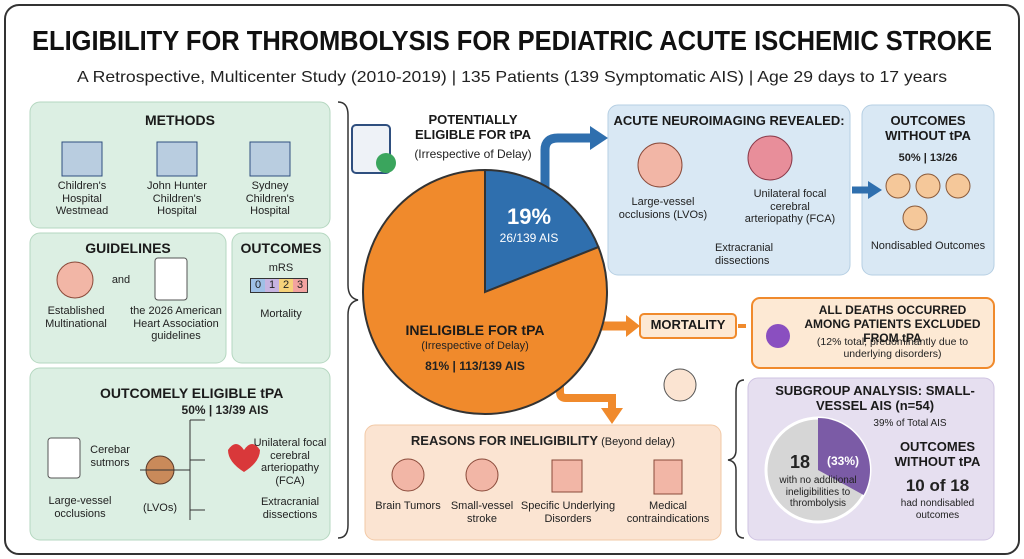 The image size is (1024, 559). What do you see at coordinates (744, 254) in the screenshot?
I see `finding: Extracranial dissections` at bounding box center [744, 254].